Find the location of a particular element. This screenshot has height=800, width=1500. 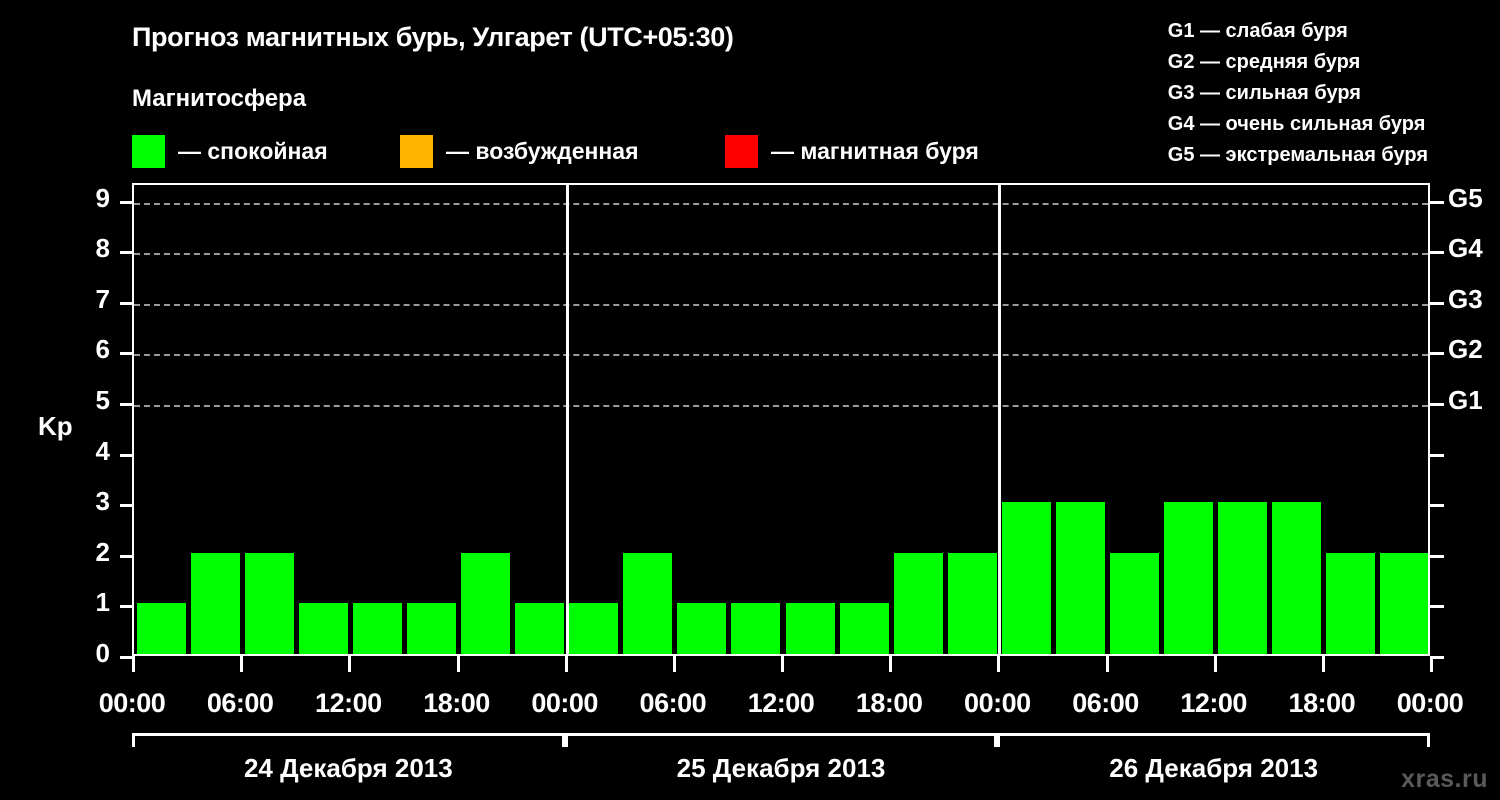

g-legend-row-4: G4 — очень сильная буря is located at coordinates (1296, 124).